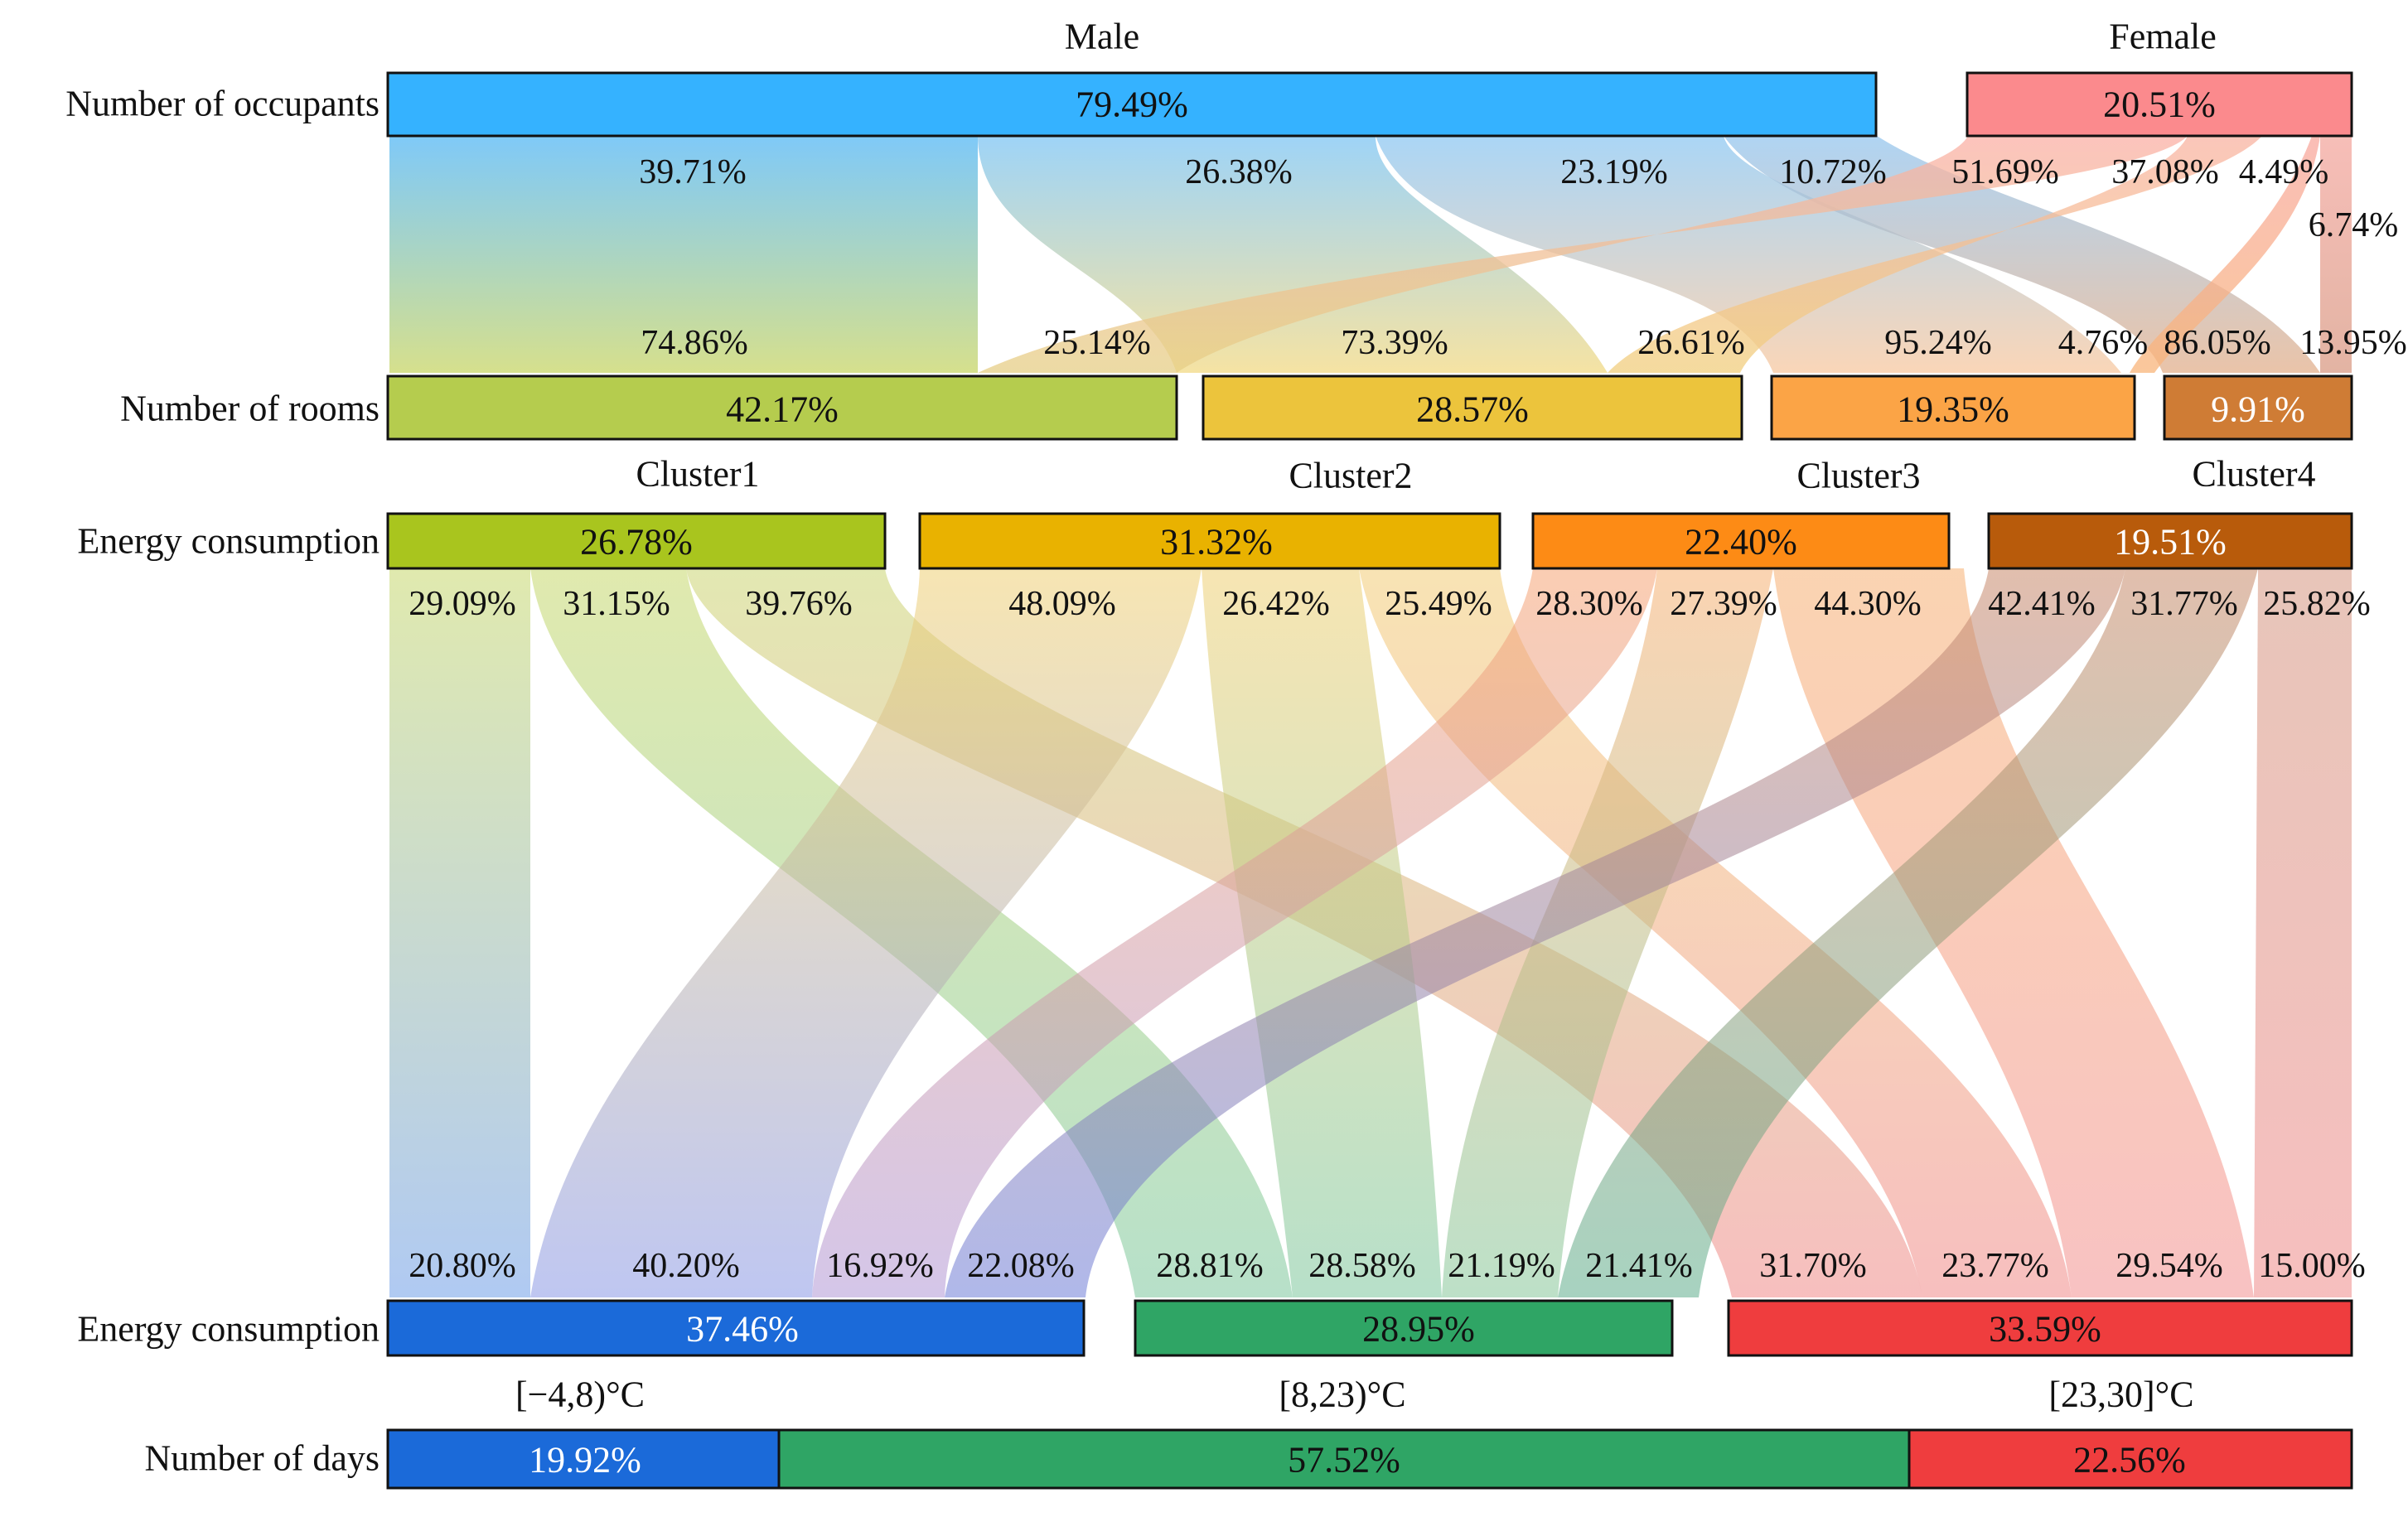  Describe the element at coordinates (2121, 1394) in the screenshot. I see `group-label-temp-high: [23,30]°C` at that location.